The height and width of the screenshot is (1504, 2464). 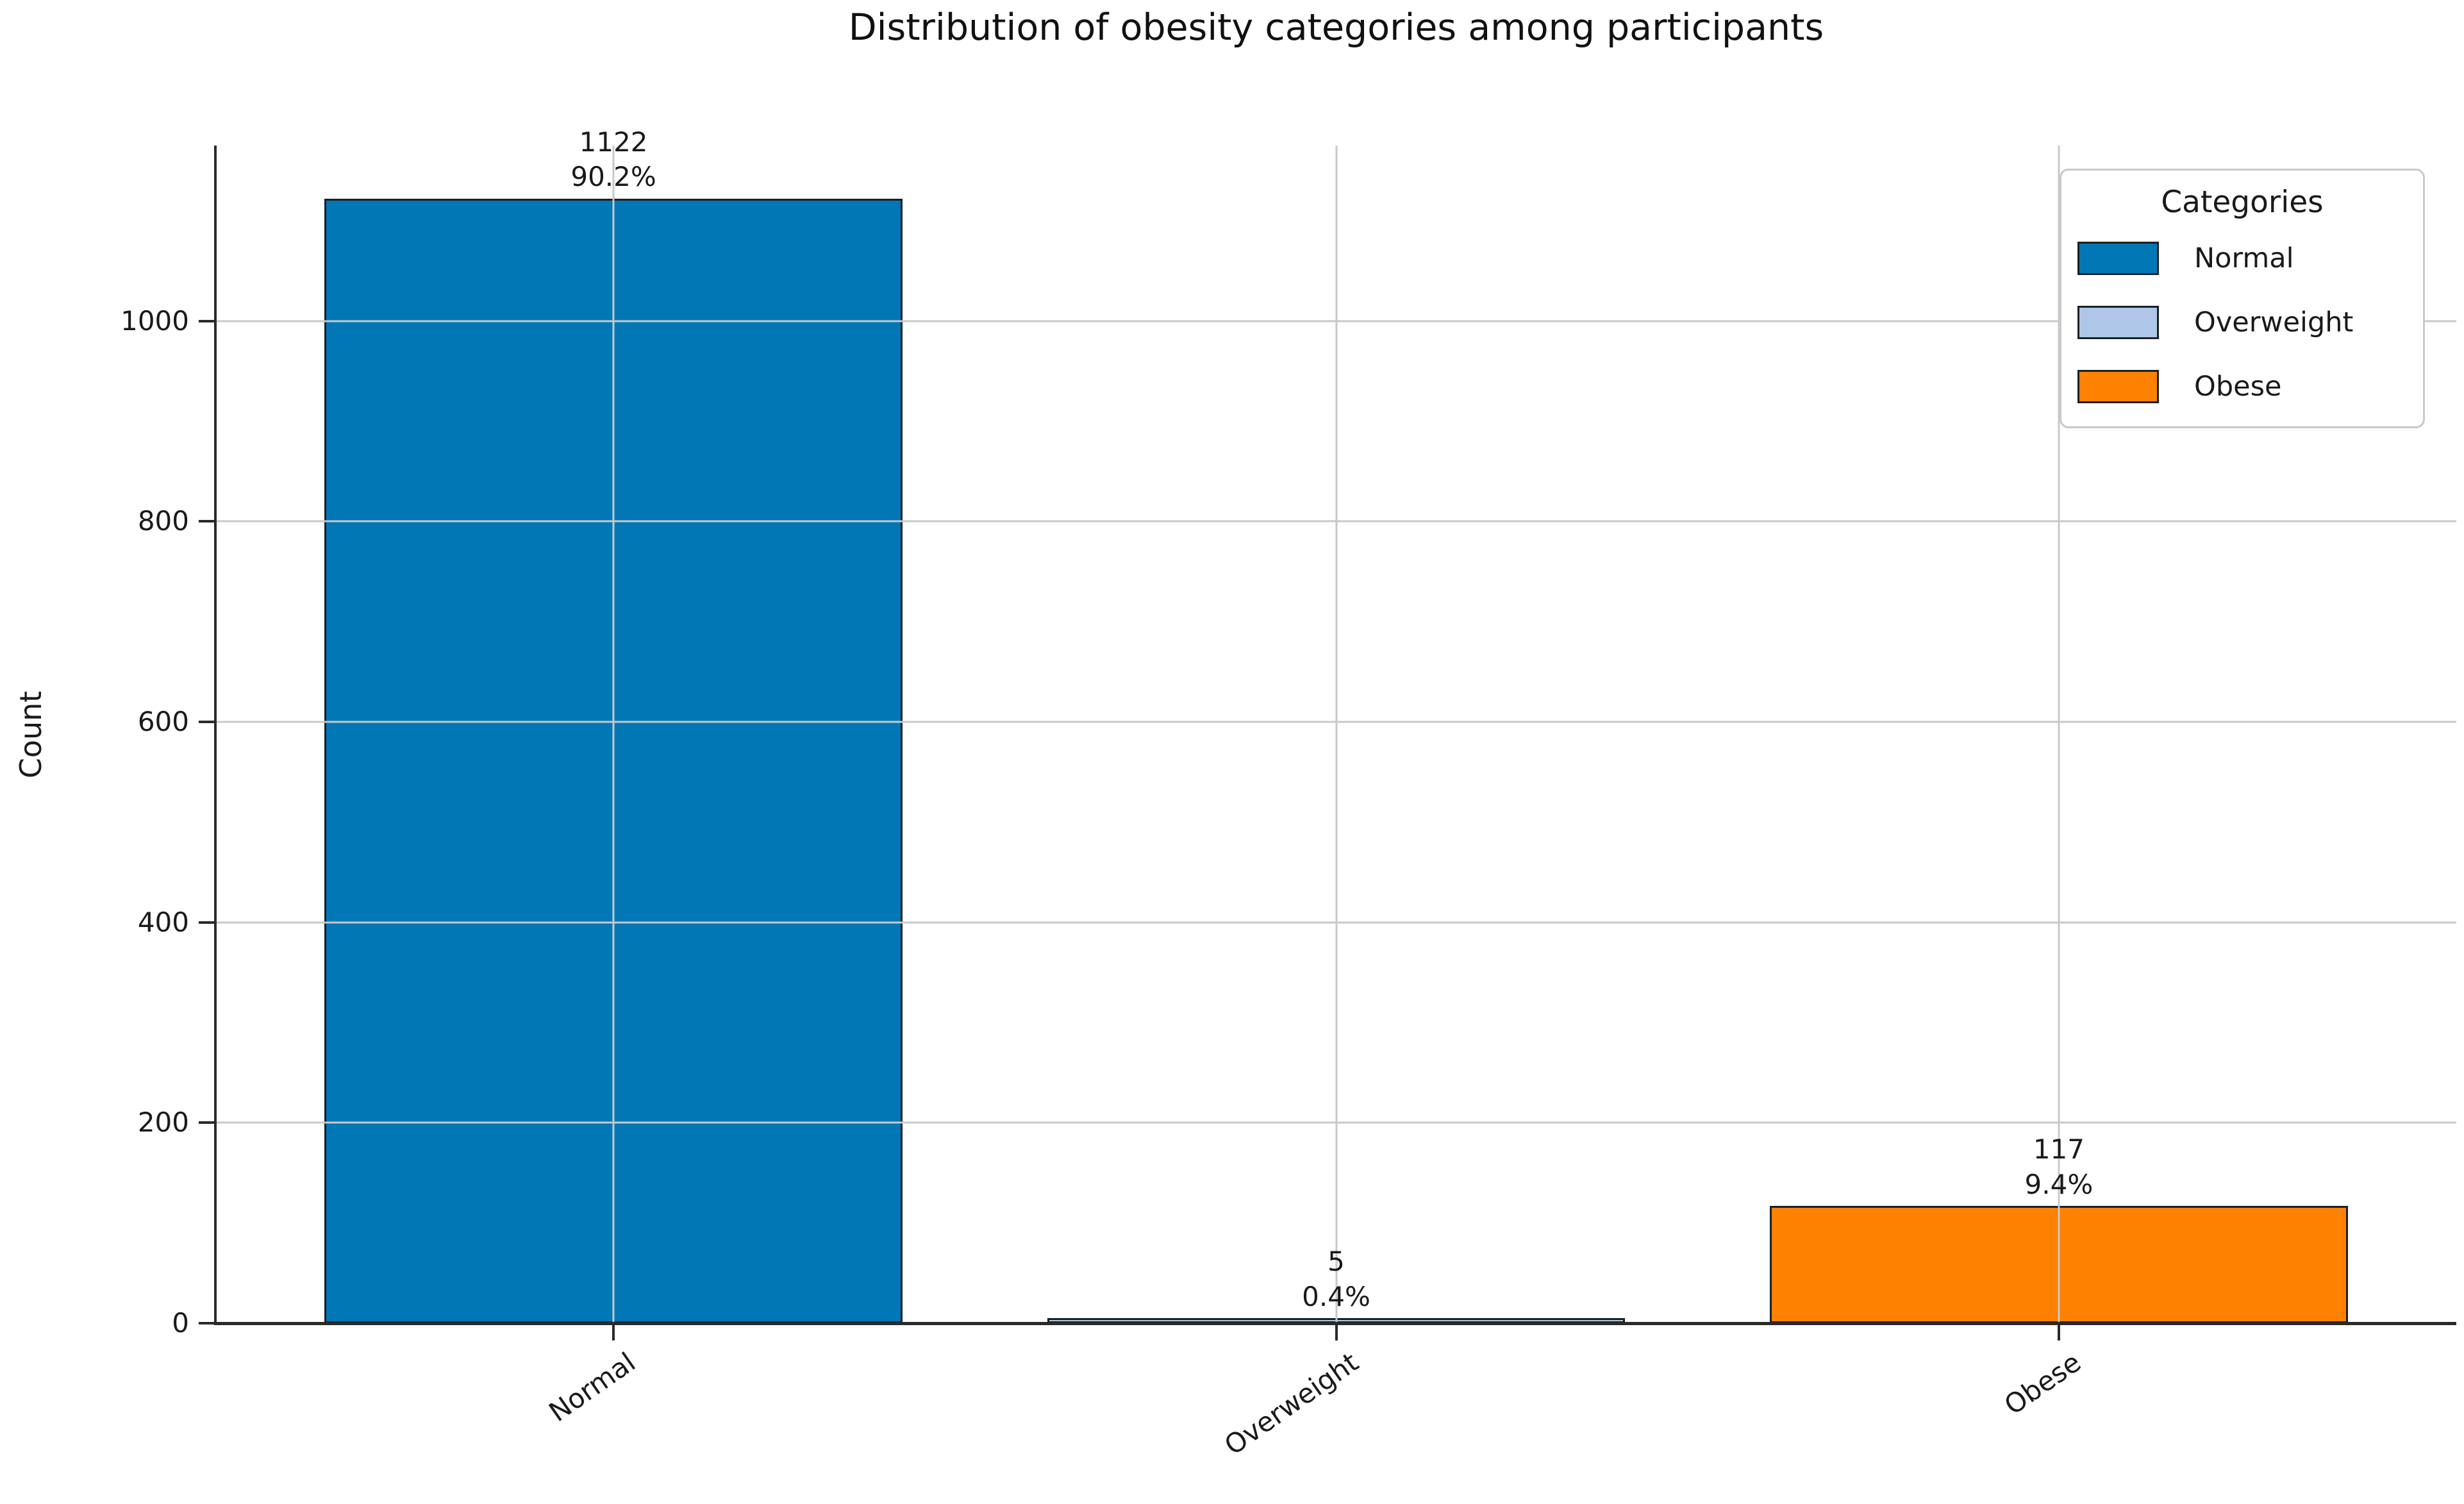 I want to click on bar-percent-obese: 9.4%, so click(x=2059, y=1184).